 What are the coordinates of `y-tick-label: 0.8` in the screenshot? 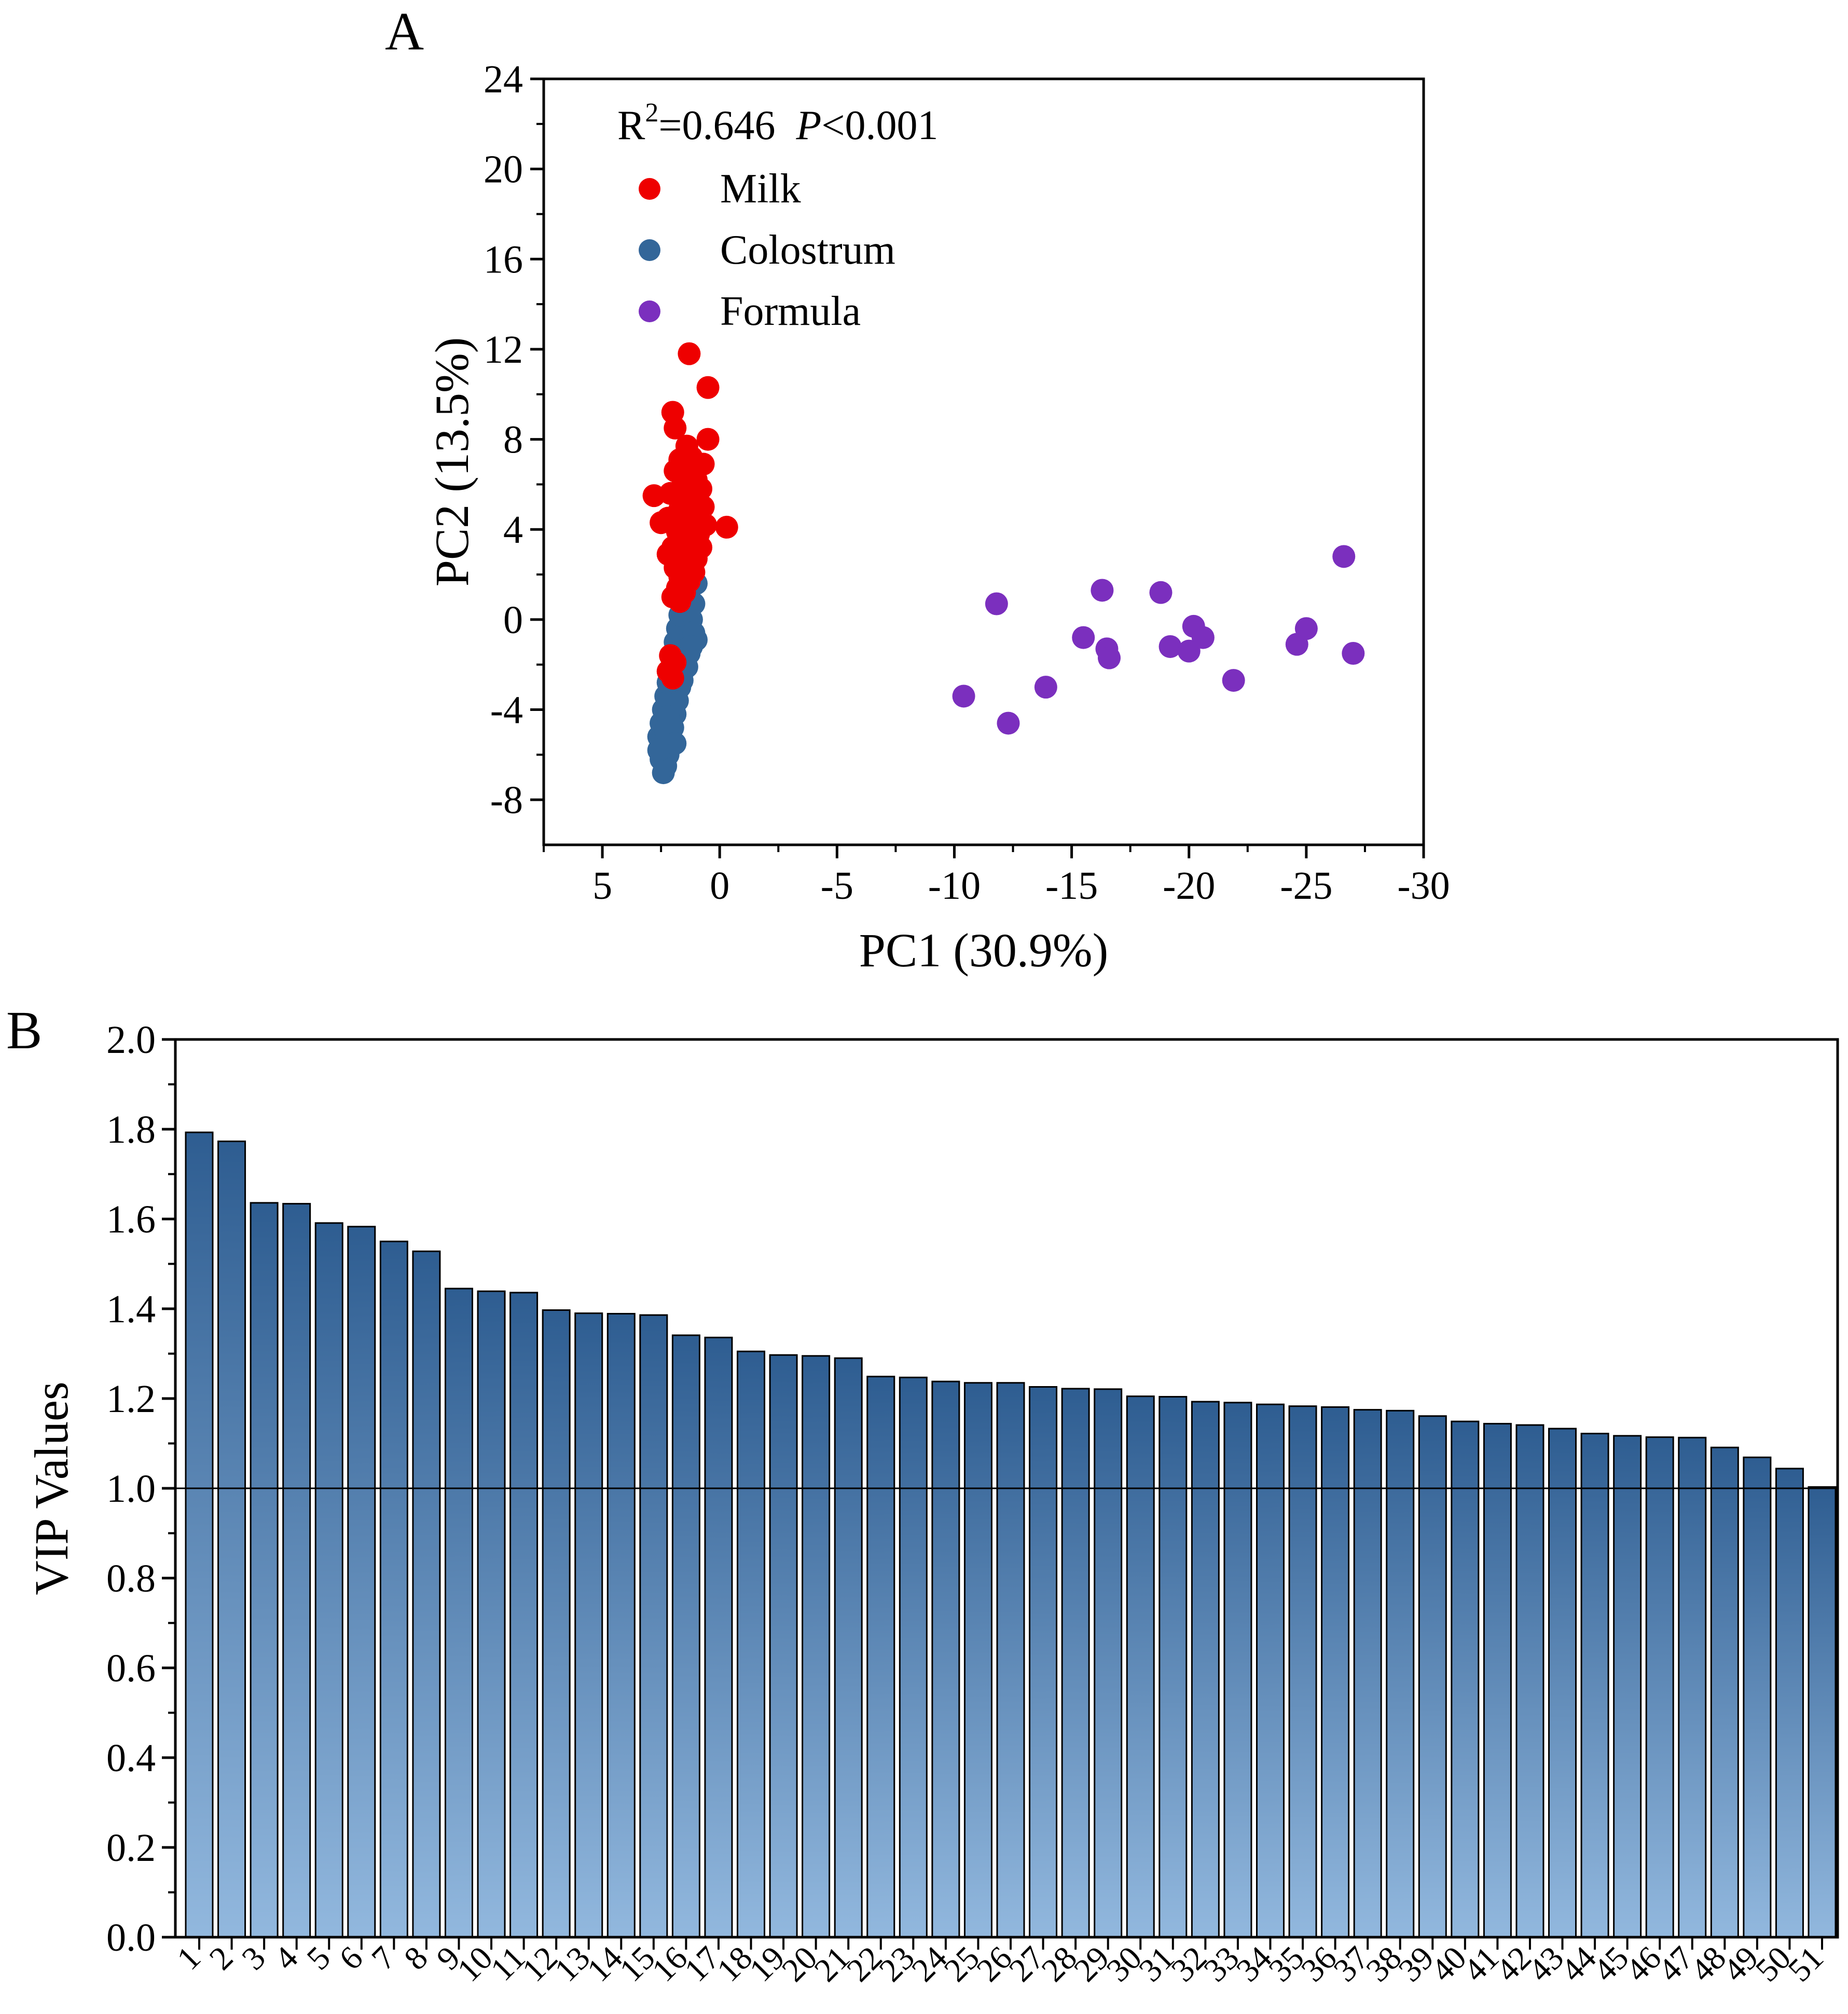 It's located at (131, 1578).